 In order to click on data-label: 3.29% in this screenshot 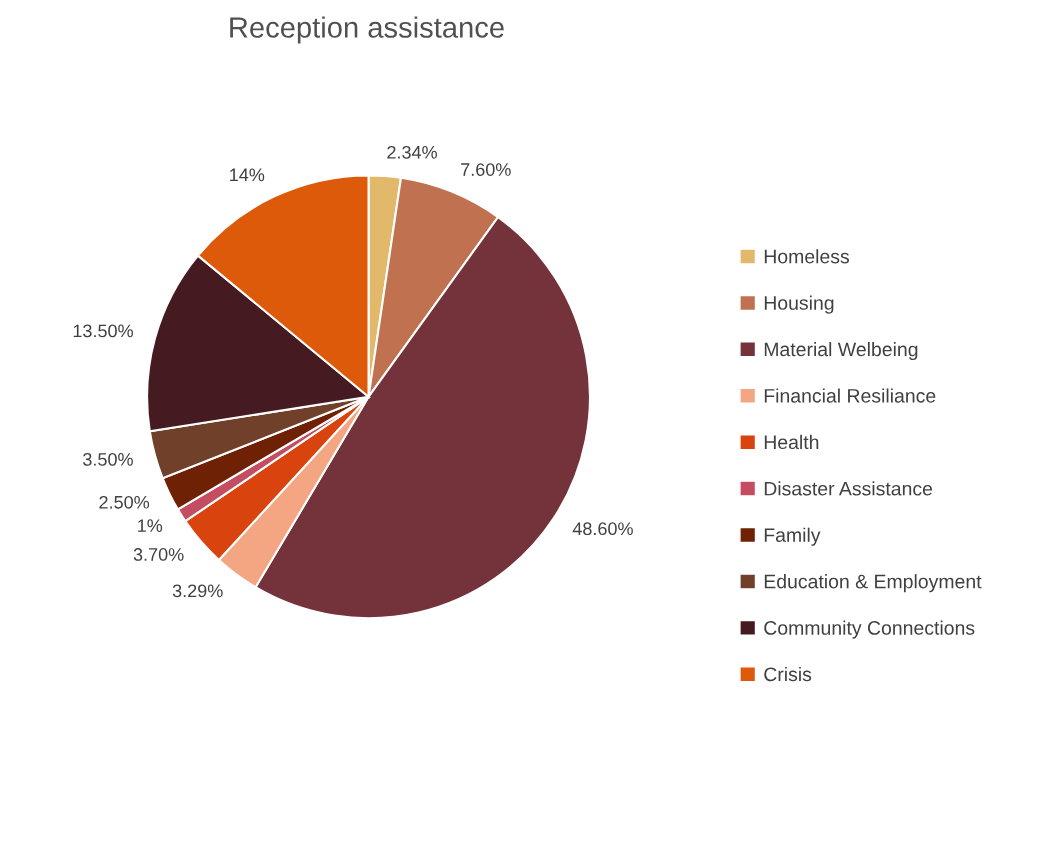, I will do `click(197, 591)`.